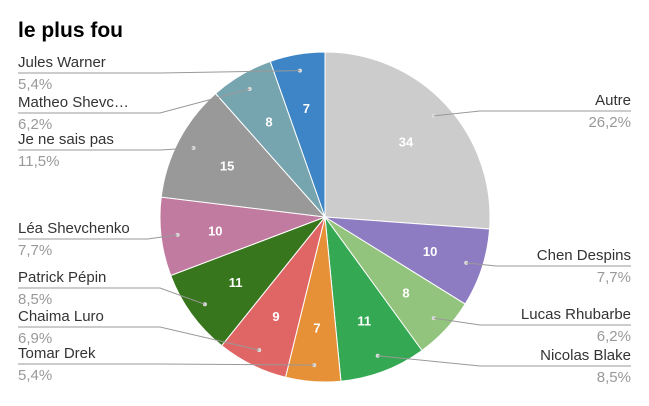 This screenshot has width=649, height=406. Describe the element at coordinates (74, 228) in the screenshot. I see `slice-name-label: Léa Shevchenko` at that location.